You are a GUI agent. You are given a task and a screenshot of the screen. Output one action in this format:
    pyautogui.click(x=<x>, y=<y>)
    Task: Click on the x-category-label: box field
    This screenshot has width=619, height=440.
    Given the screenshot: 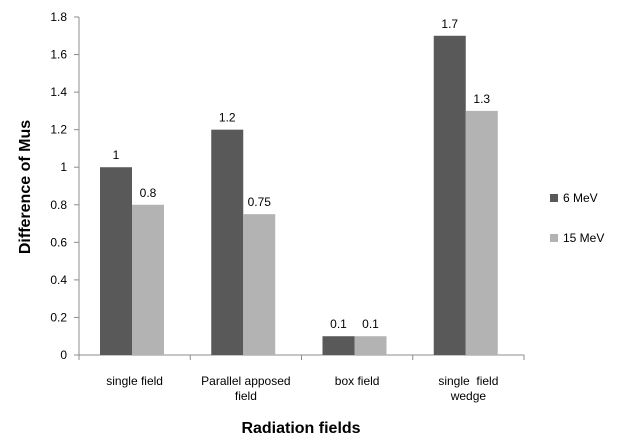 What is the action you would take?
    pyautogui.click(x=357, y=381)
    